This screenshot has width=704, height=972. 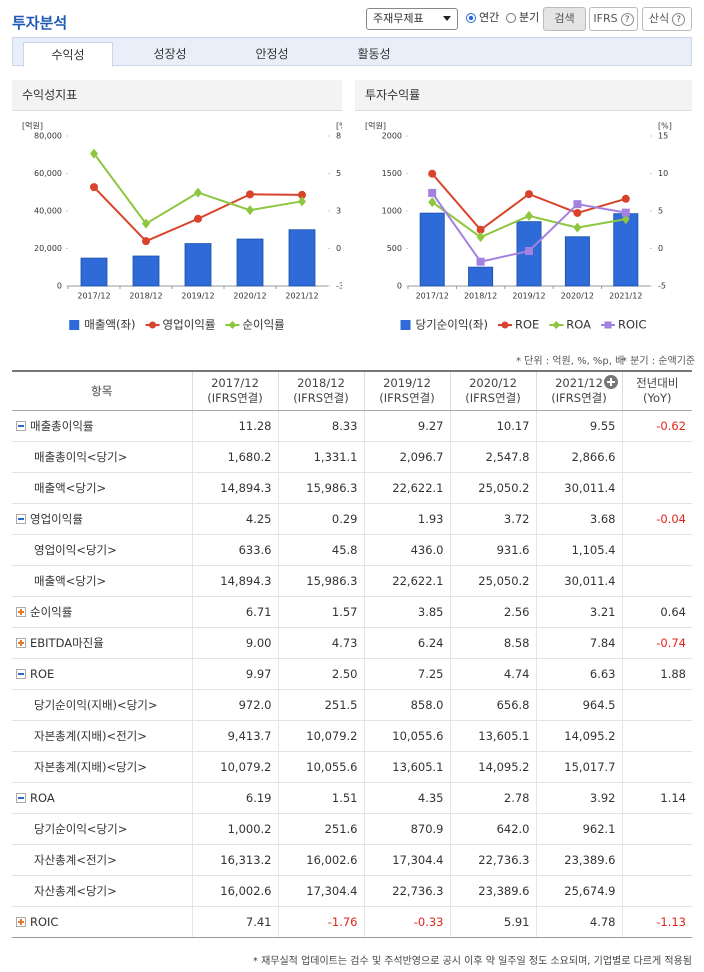 I want to click on value-cell: 7.84, so click(x=578, y=643).